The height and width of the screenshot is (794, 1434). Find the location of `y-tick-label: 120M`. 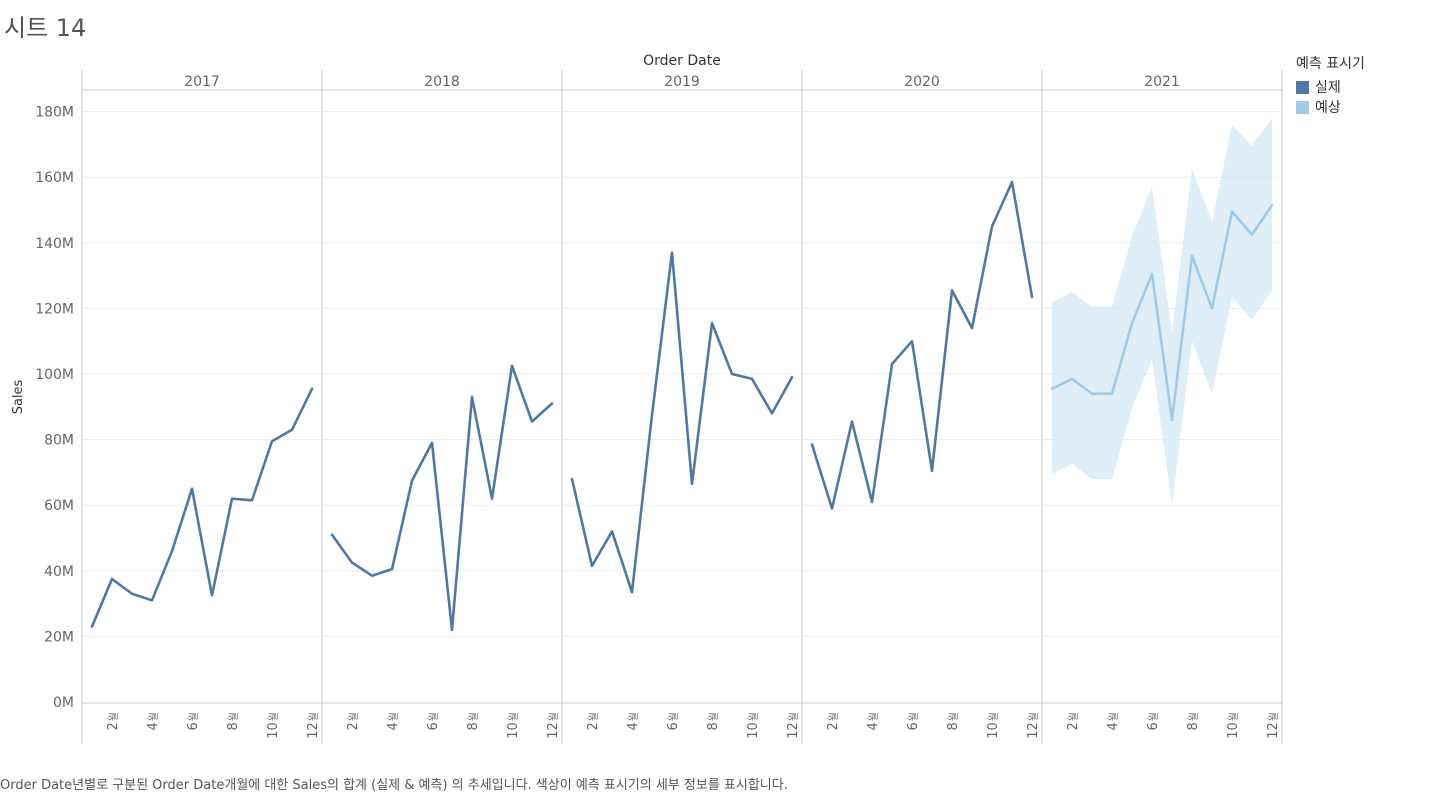

y-tick-label: 120M is located at coordinates (54, 309).